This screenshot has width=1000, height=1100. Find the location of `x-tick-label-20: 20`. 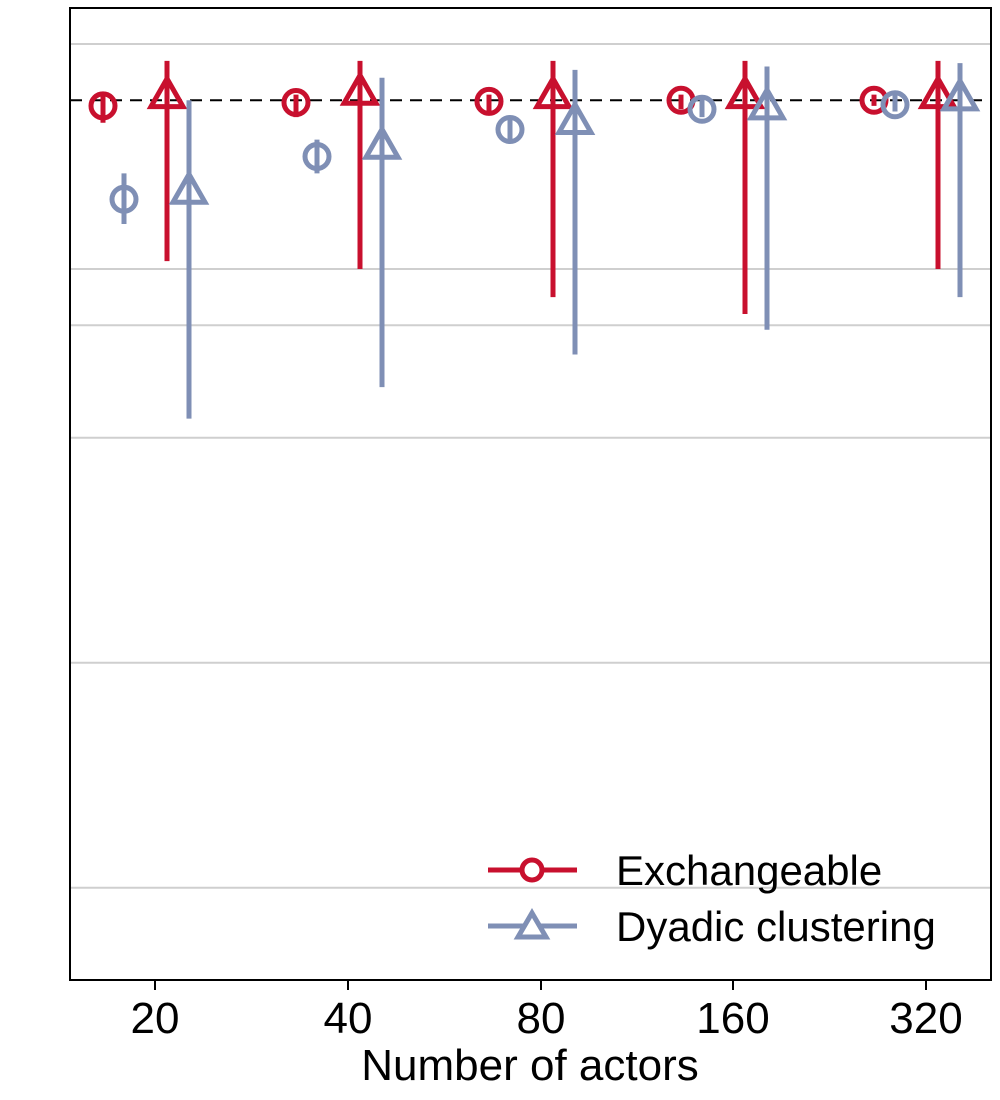

x-tick-label-20: 20 is located at coordinates (155, 1018).